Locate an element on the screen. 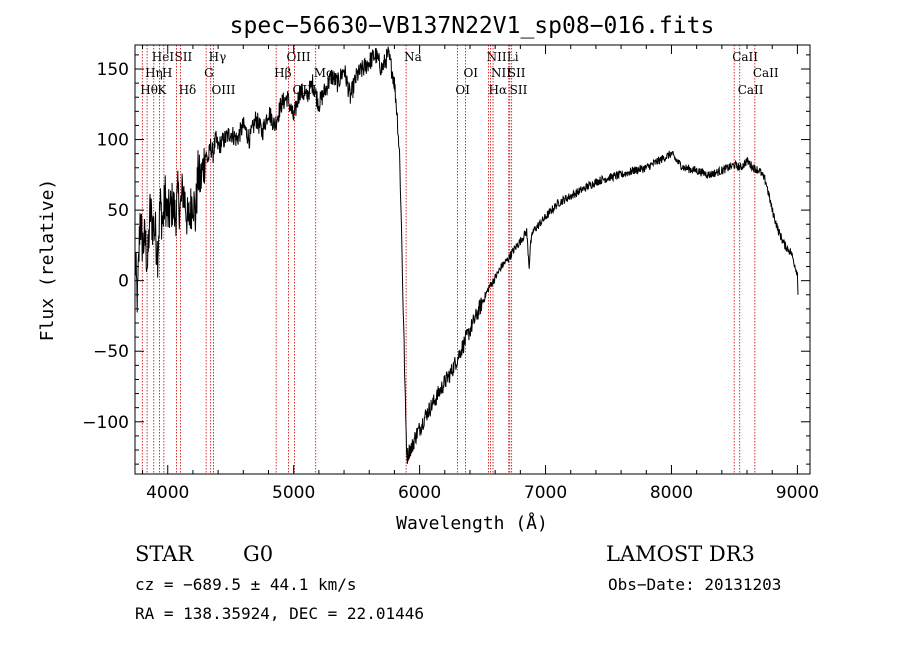 The height and width of the screenshot is (649, 900). y-tick-label: 150 is located at coordinates (113, 70).